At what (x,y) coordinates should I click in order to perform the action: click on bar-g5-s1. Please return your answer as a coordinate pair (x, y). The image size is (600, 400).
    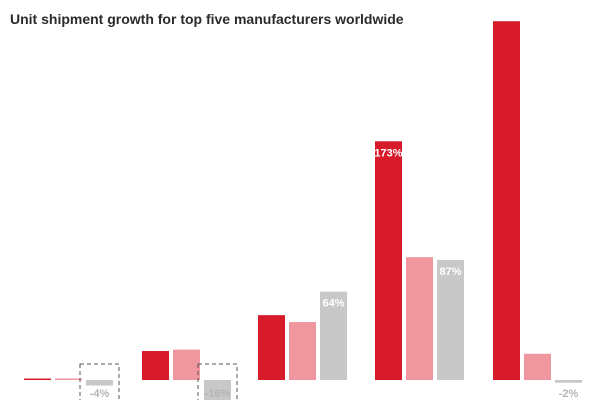
    Looking at the image, I should click on (506, 200).